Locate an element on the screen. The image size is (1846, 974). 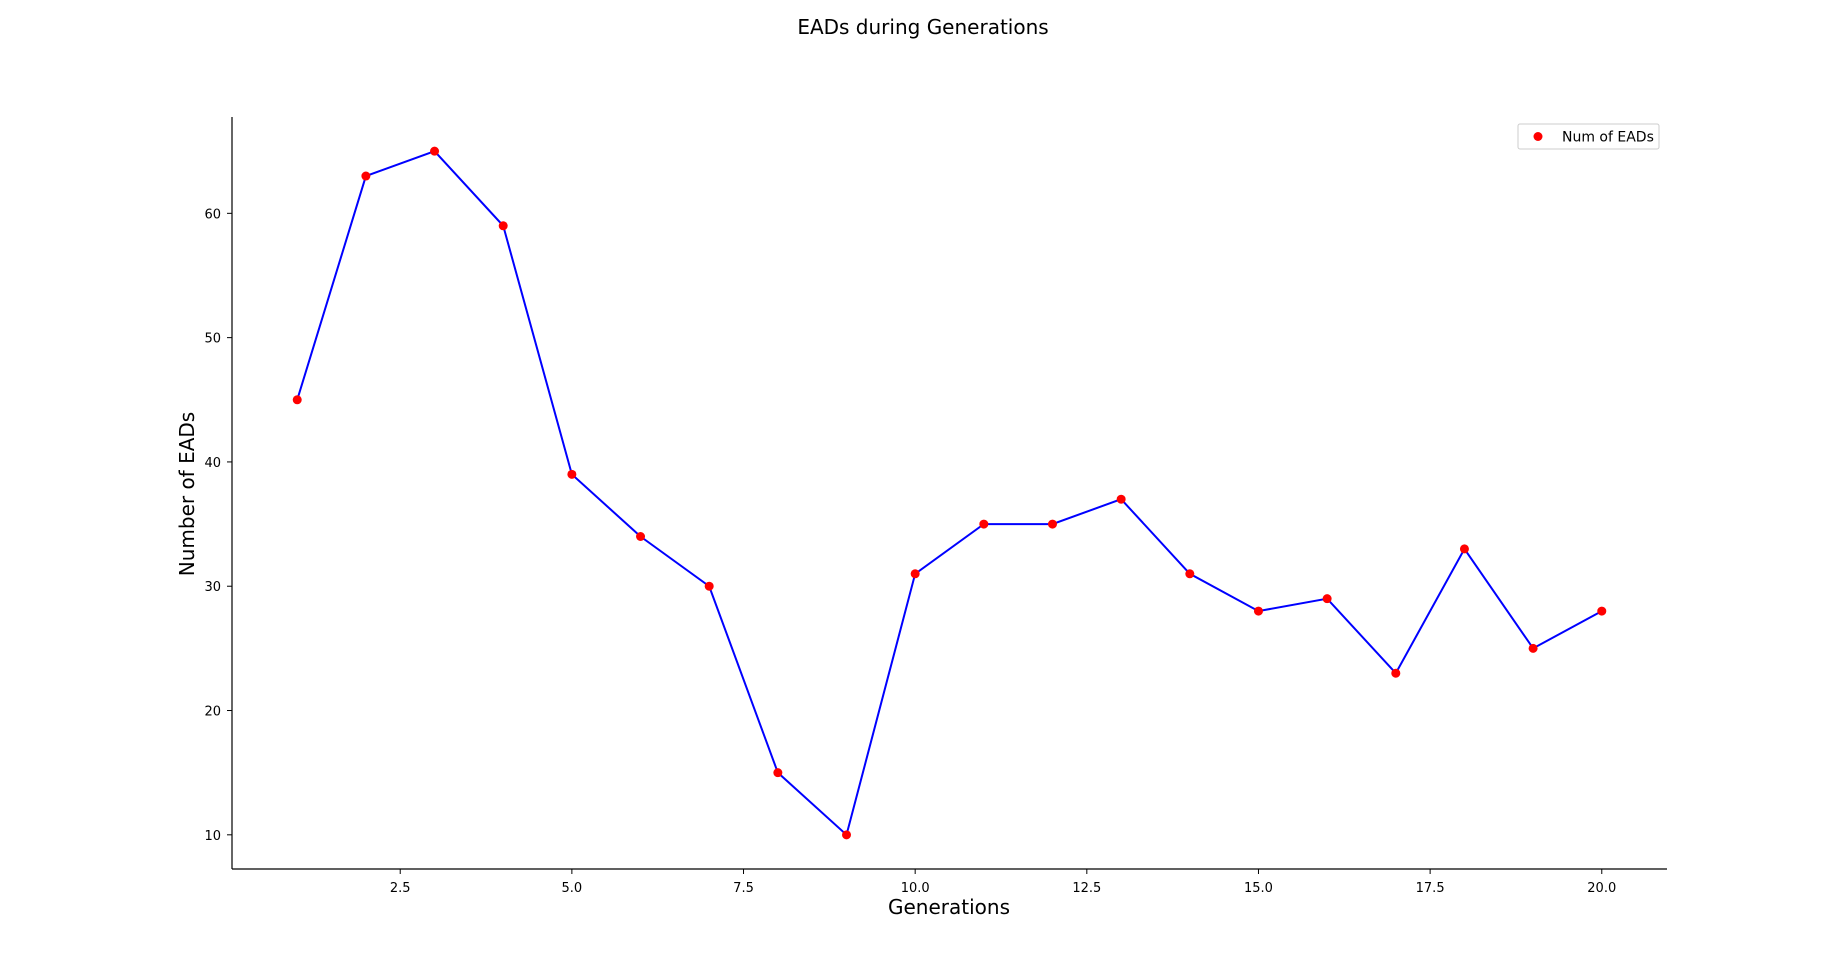
y-tick-label: 40 is located at coordinates (212, 463).